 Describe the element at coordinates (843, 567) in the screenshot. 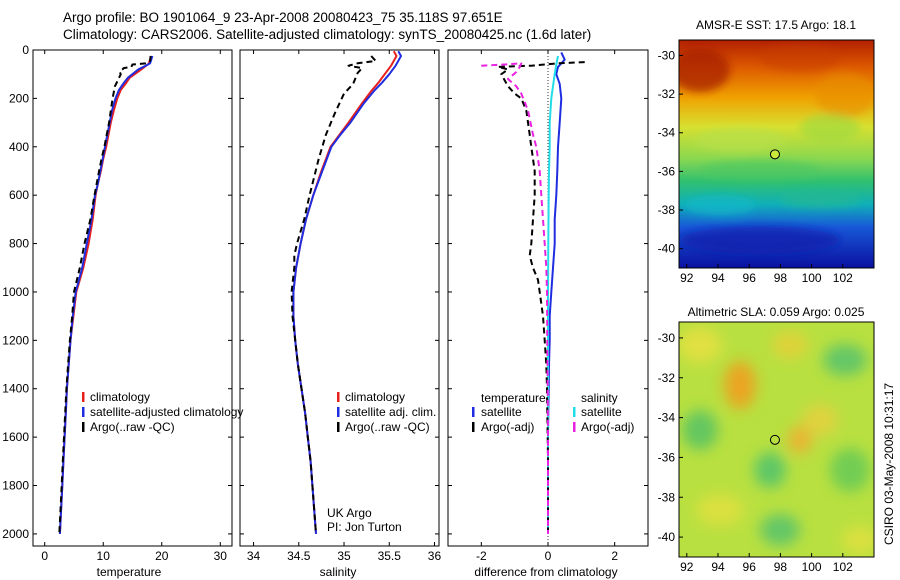

I see `sla_map-xtick-label: 102` at that location.